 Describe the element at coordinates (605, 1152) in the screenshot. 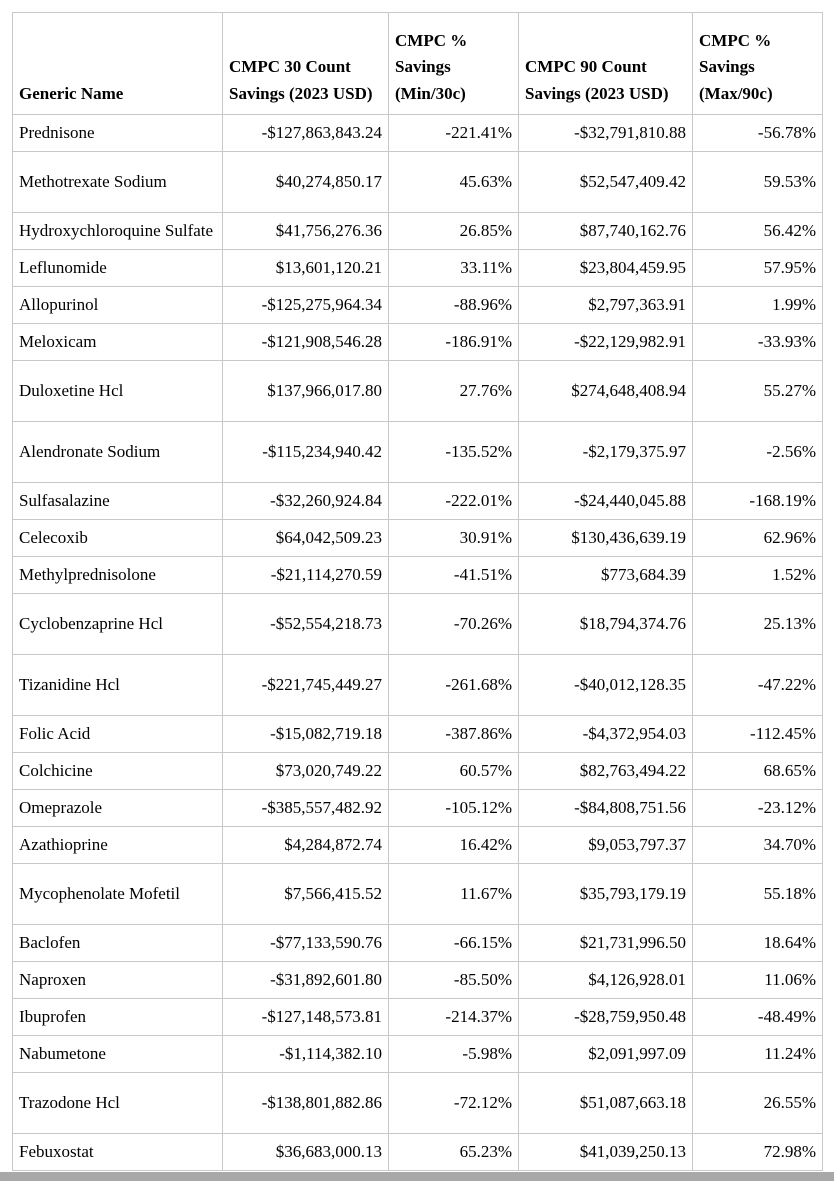

I see `value-cell: $41,039,250.13` at that location.